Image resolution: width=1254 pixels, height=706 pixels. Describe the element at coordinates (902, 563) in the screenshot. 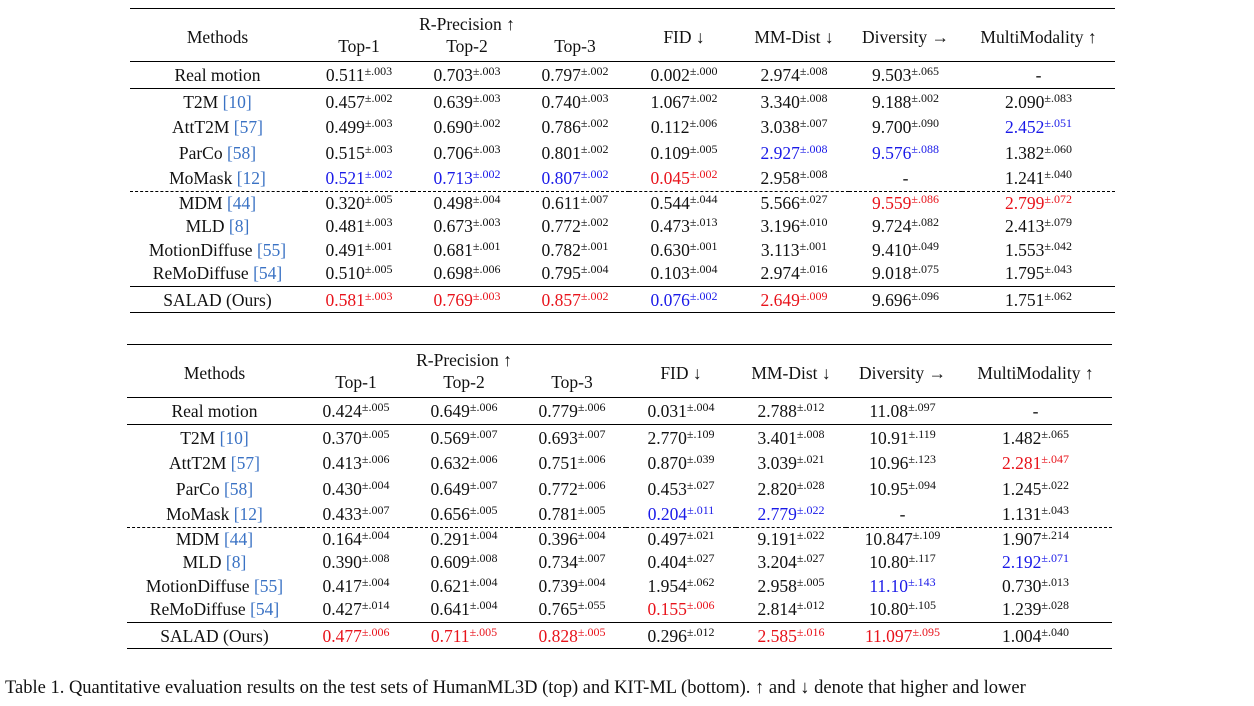

I see `value-cell: 10.80±.117` at that location.